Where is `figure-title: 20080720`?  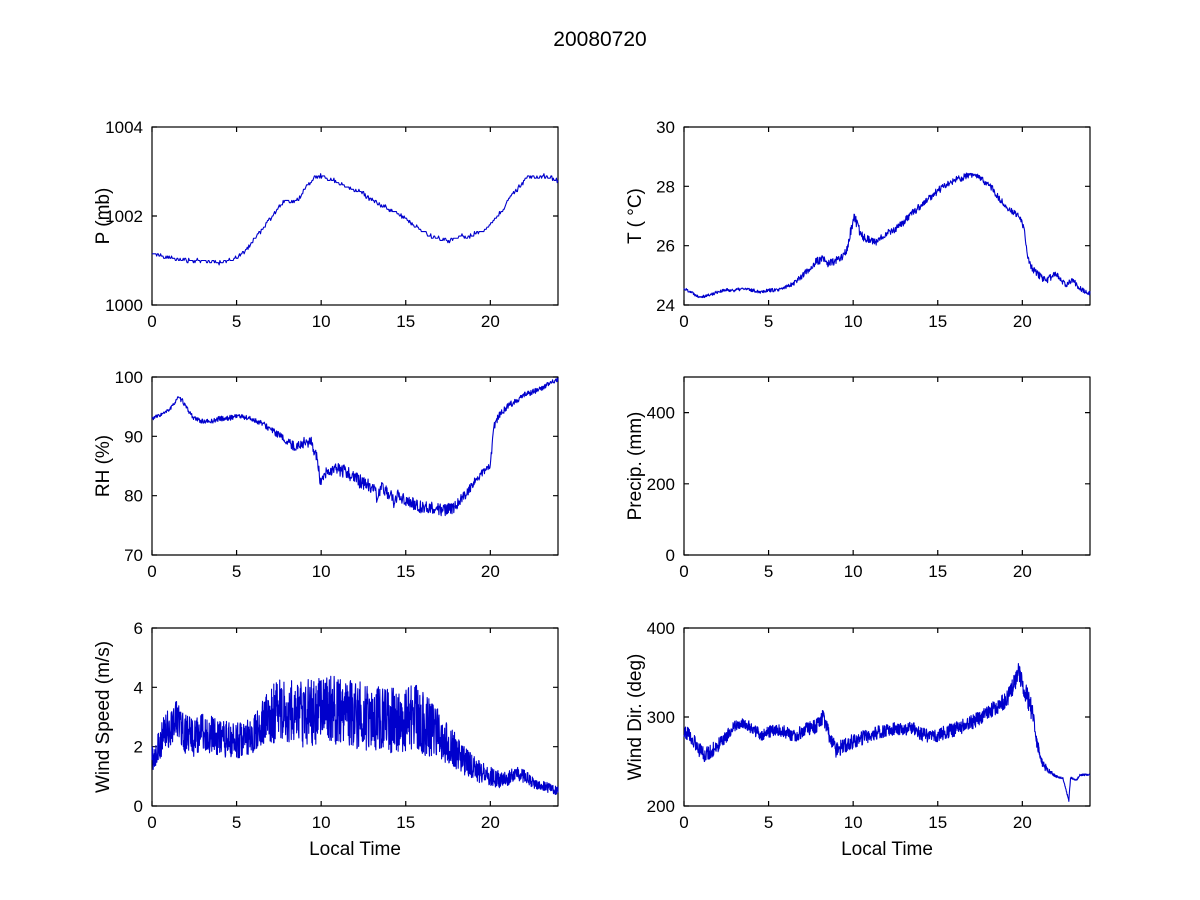
figure-title: 20080720 is located at coordinates (600, 39).